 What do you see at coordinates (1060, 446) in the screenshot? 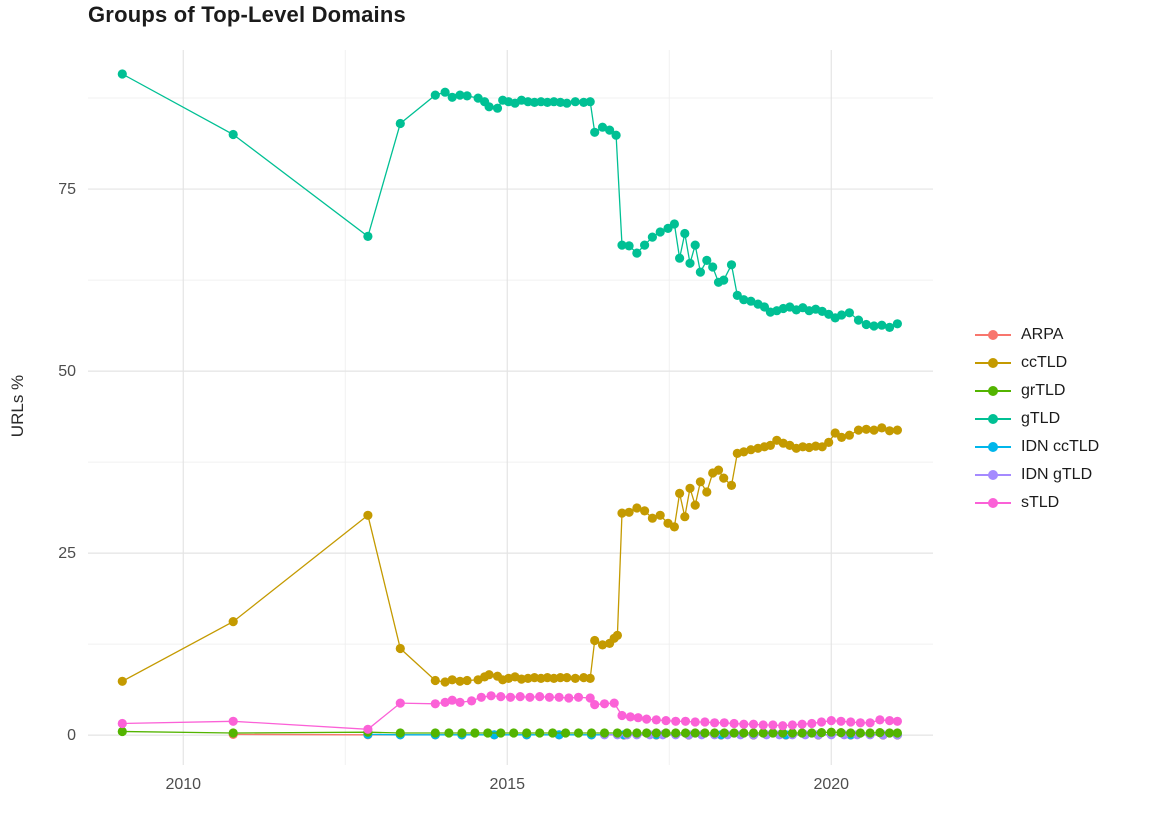
I see `legend-item-label: IDN ccTLD` at bounding box center [1060, 446].